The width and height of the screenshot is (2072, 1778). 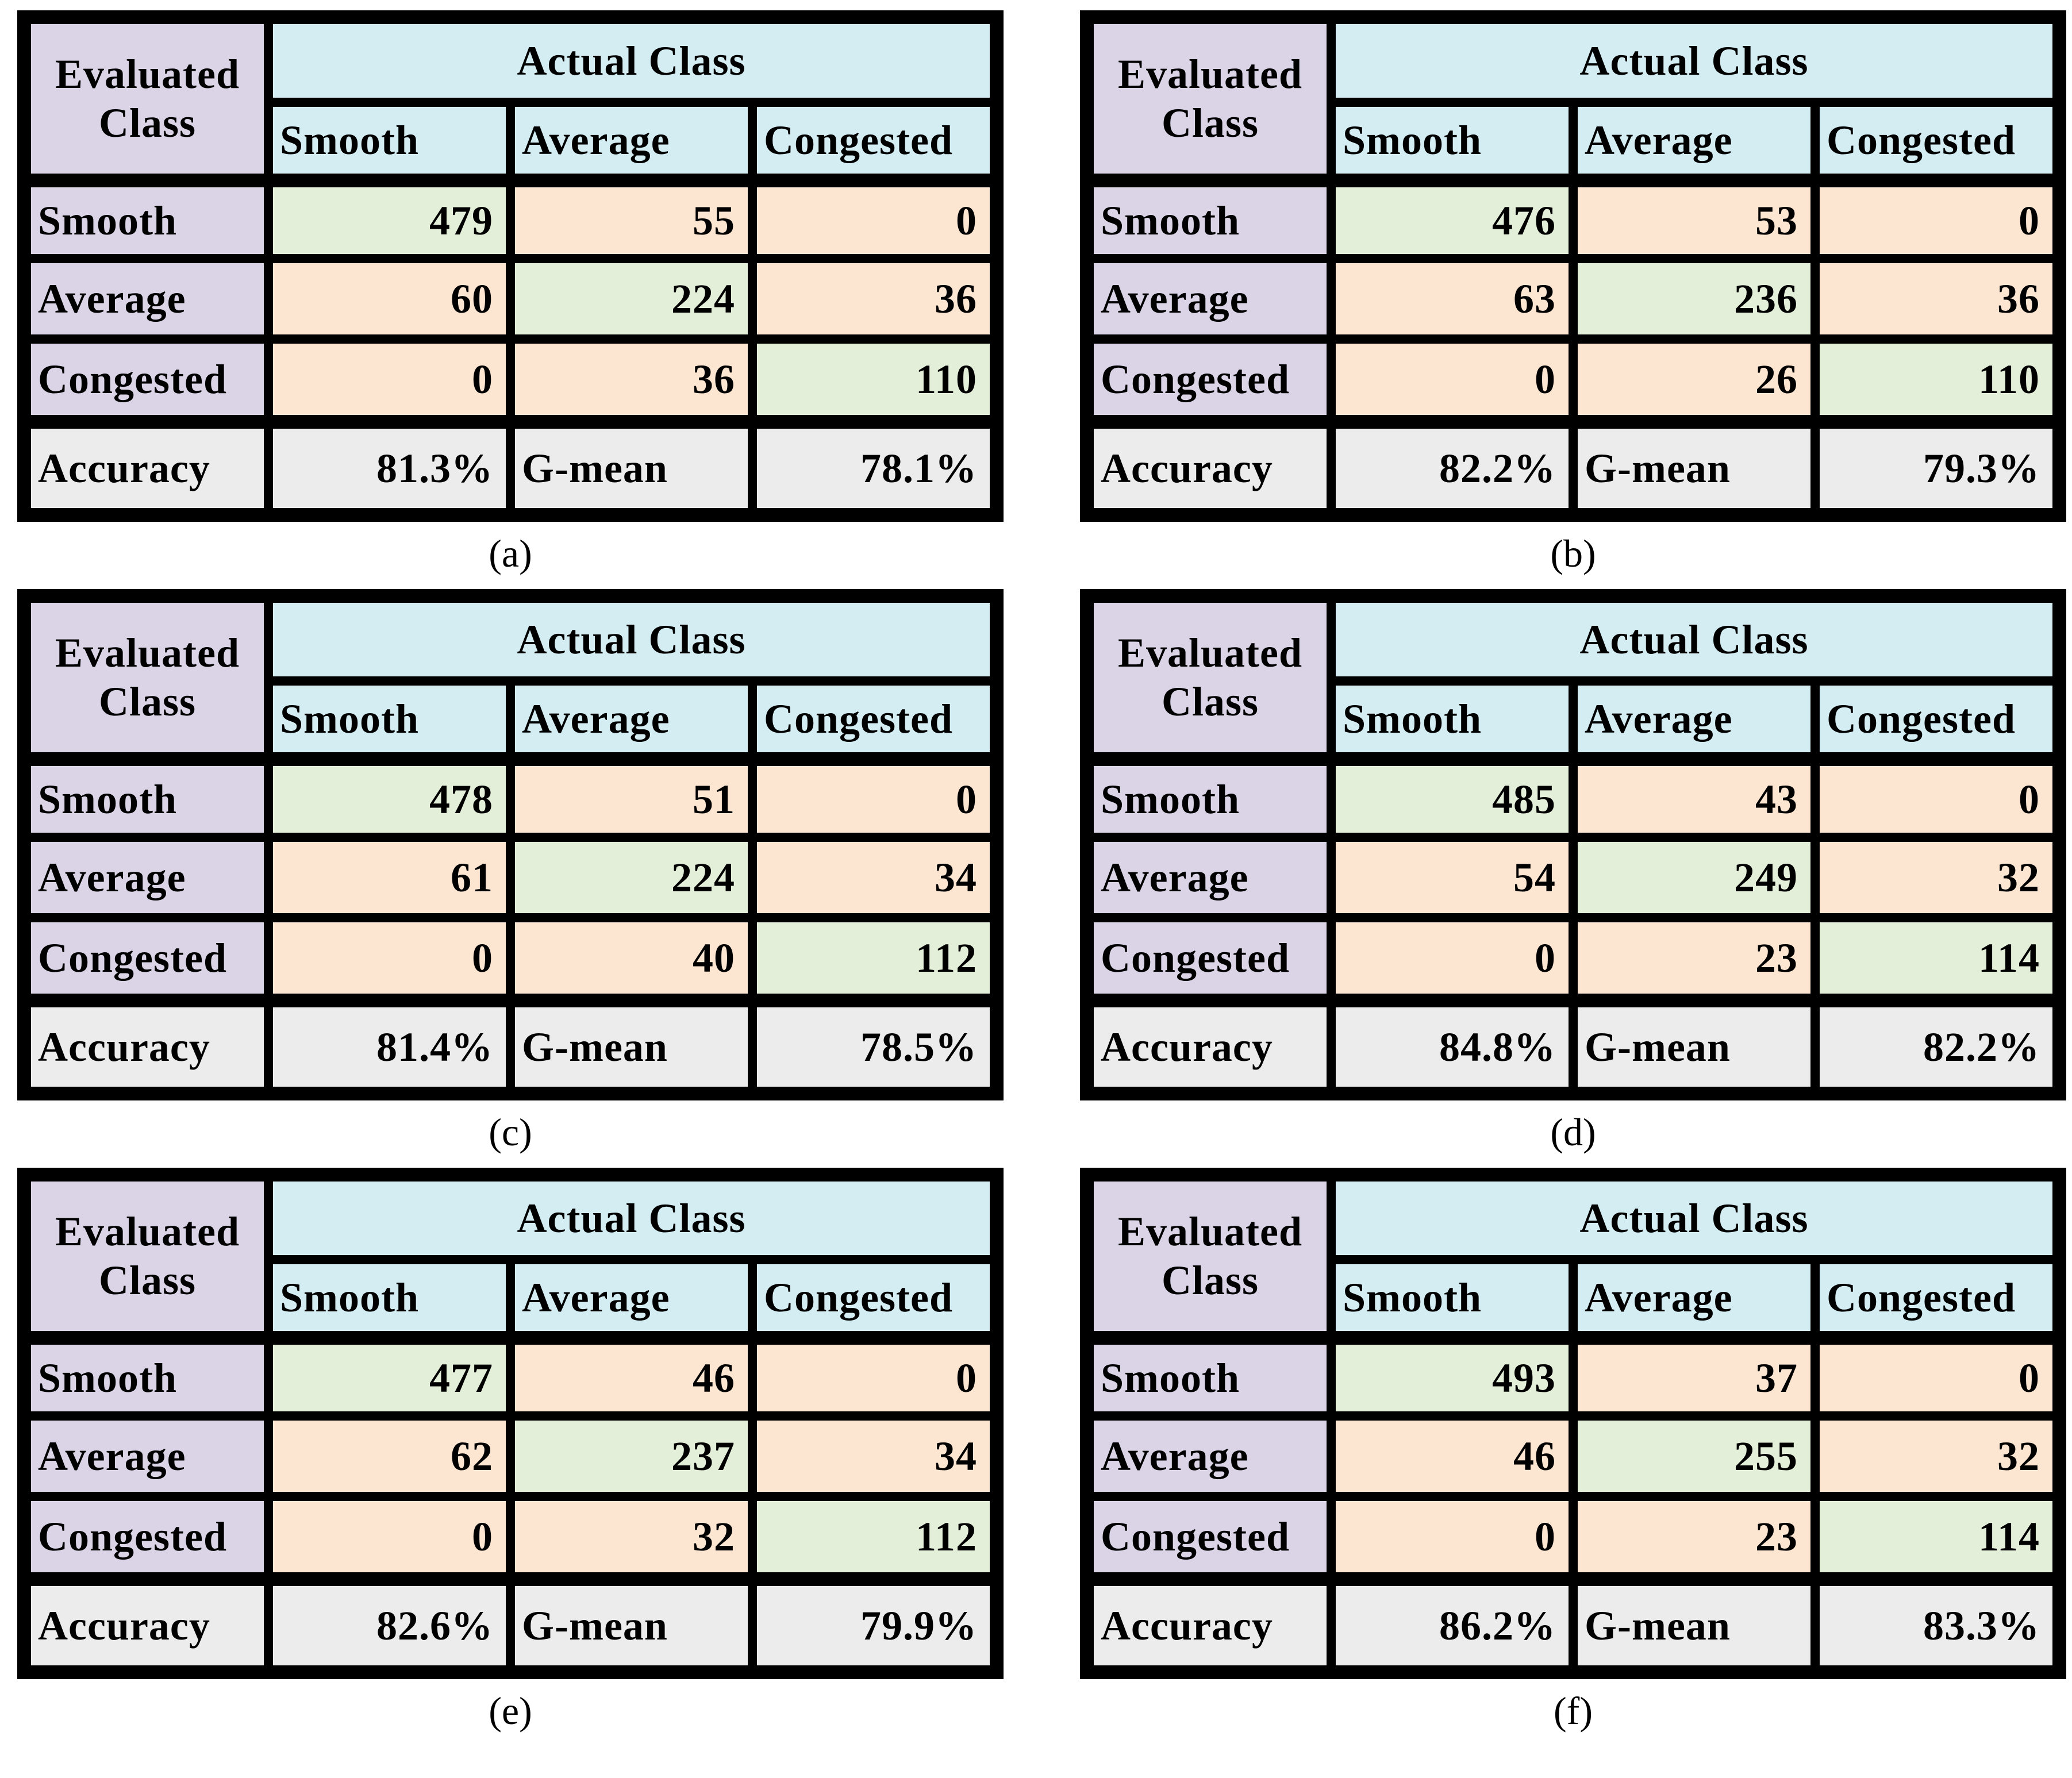 I want to click on value-cell-average-congested: 36, so click(x=873, y=298).